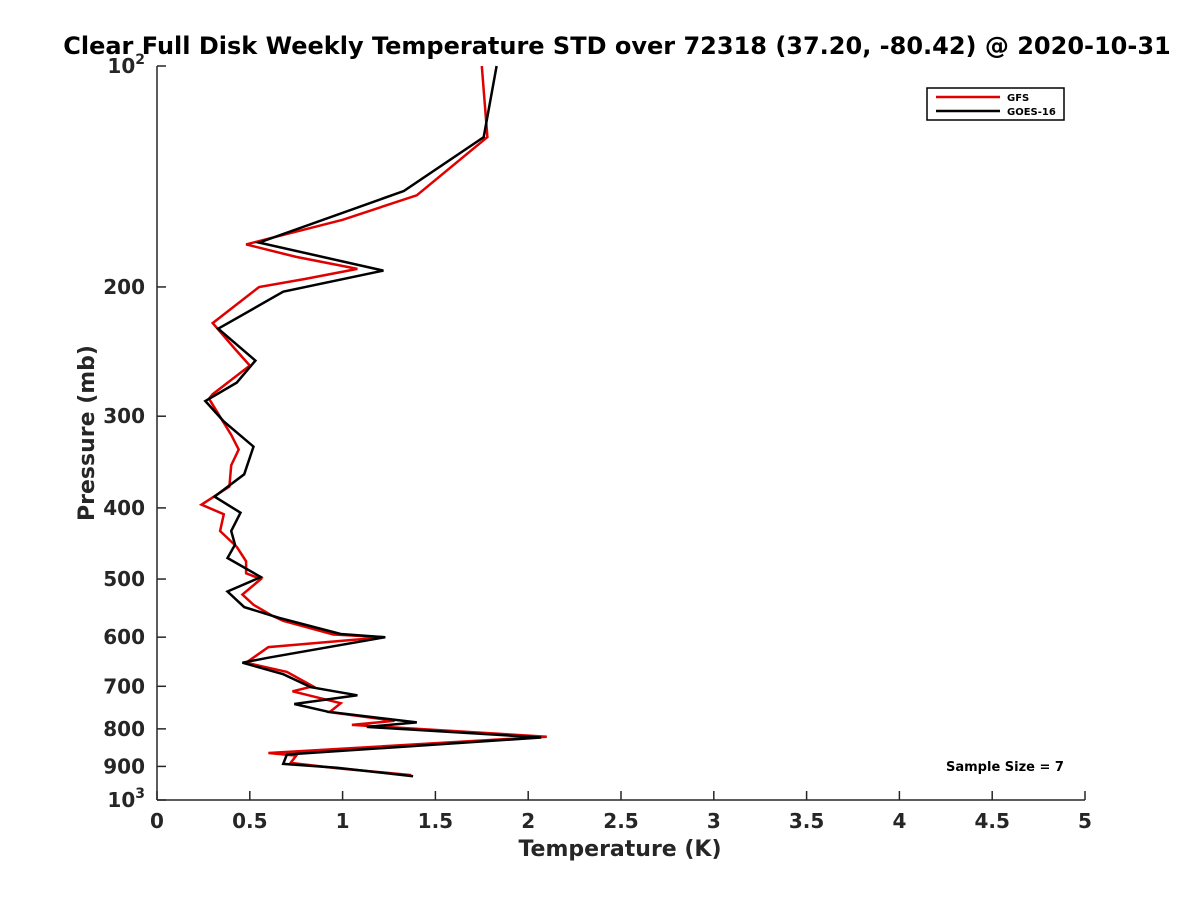 This screenshot has width=1200, height=900. Describe the element at coordinates (157, 821) in the screenshot. I see `x-tick-label: 0` at that location.